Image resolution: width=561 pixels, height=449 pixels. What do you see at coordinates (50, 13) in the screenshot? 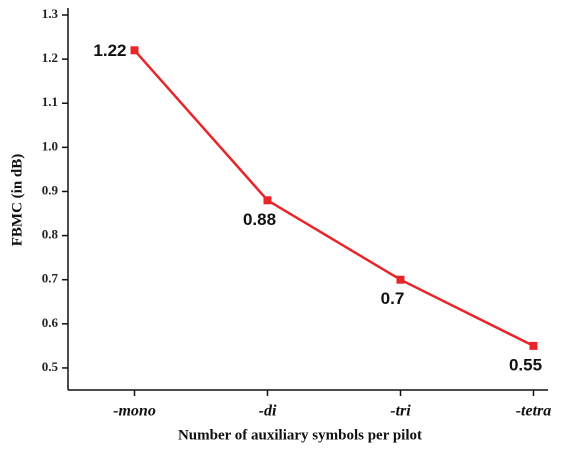
I see `y-tick-label: 1.3` at bounding box center [50, 13].